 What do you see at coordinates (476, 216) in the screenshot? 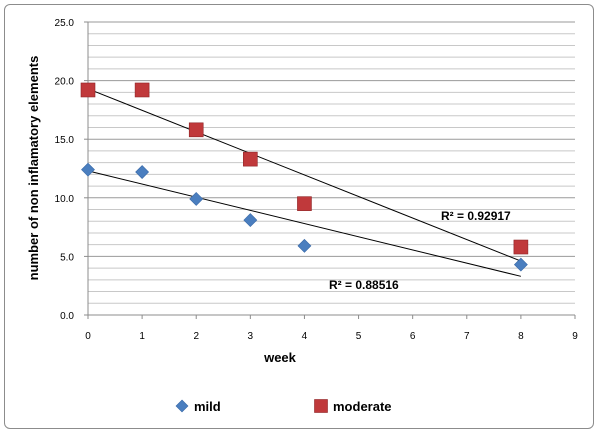
I see `r2-label-moderate: R² = 0.92917` at bounding box center [476, 216].